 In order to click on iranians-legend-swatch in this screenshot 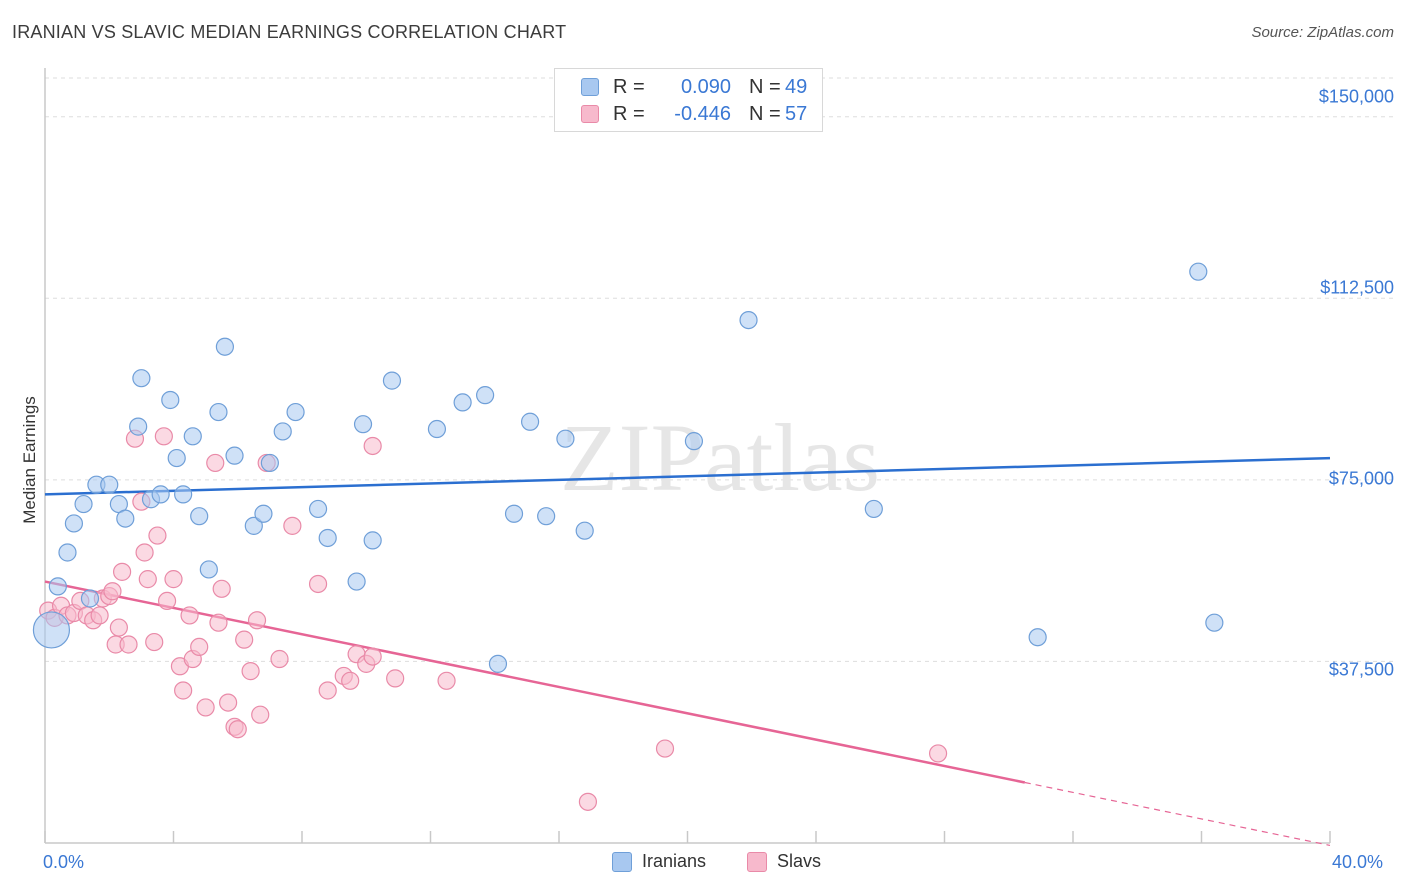, I will do `click(622, 861)`.